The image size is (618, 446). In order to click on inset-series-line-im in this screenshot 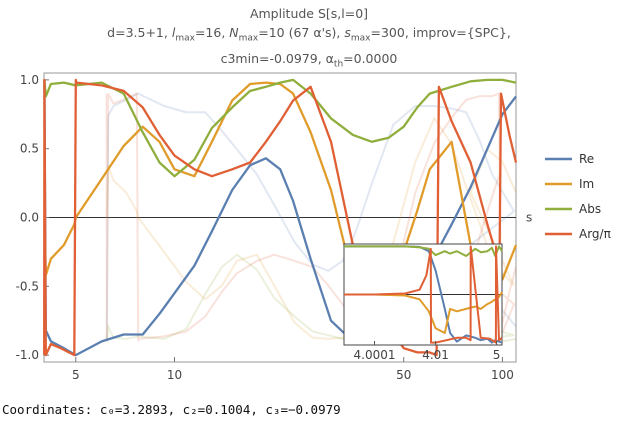, I will do `click(423, 312)`.